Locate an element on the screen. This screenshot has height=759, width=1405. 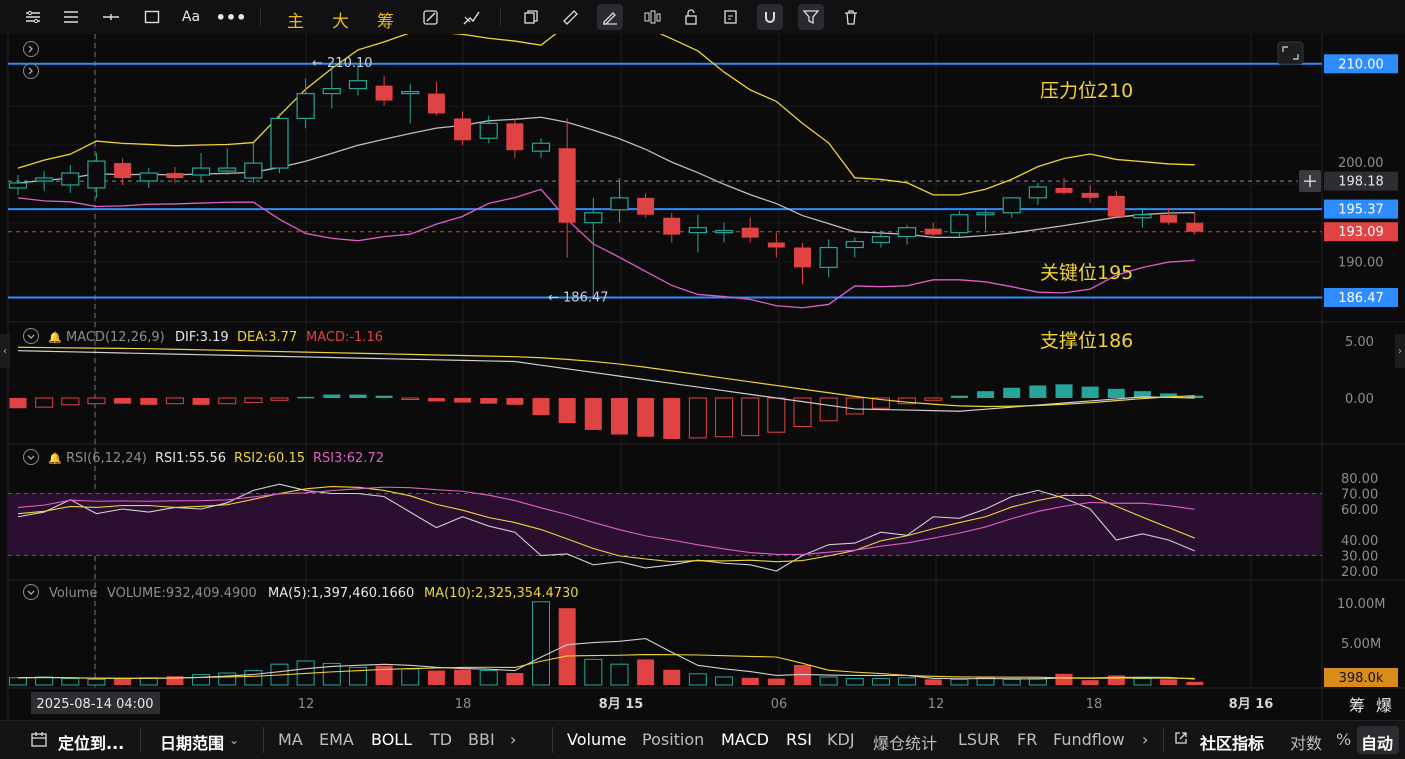
indicator-boll: BOLL is located at coordinates (392, 739).